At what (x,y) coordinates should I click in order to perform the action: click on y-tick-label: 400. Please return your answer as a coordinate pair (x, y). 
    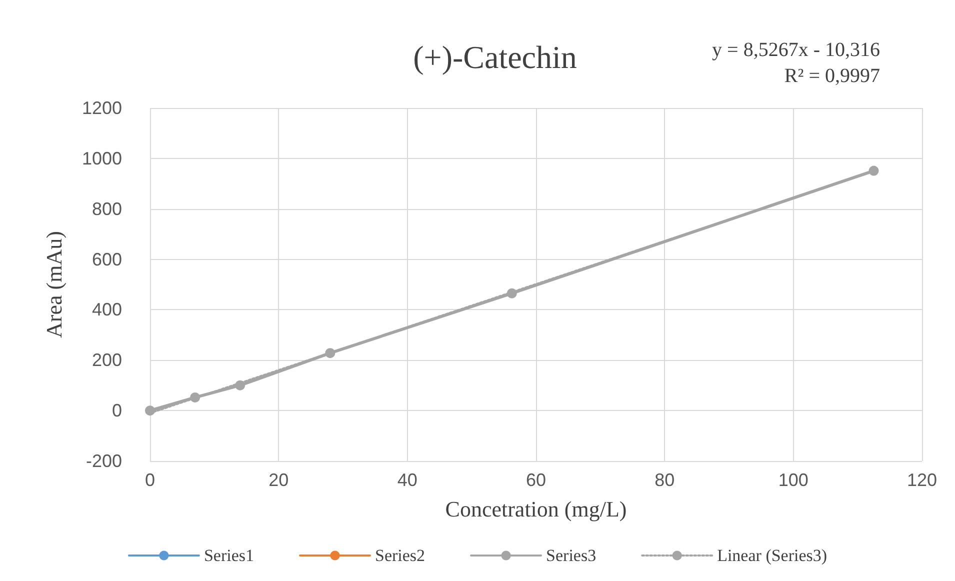
    Looking at the image, I should click on (107, 310).